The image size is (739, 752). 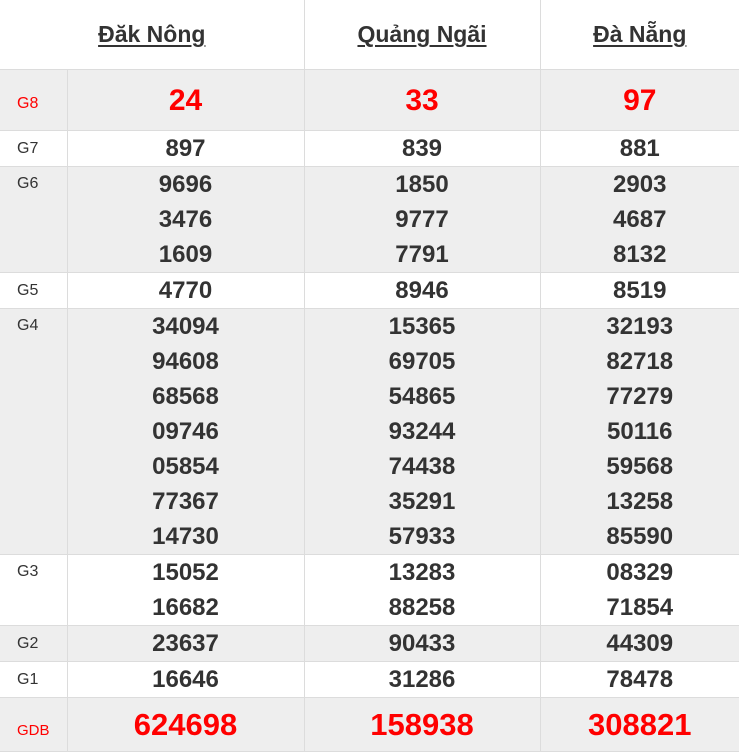 I want to click on prize-number: 90433, so click(x=422, y=643).